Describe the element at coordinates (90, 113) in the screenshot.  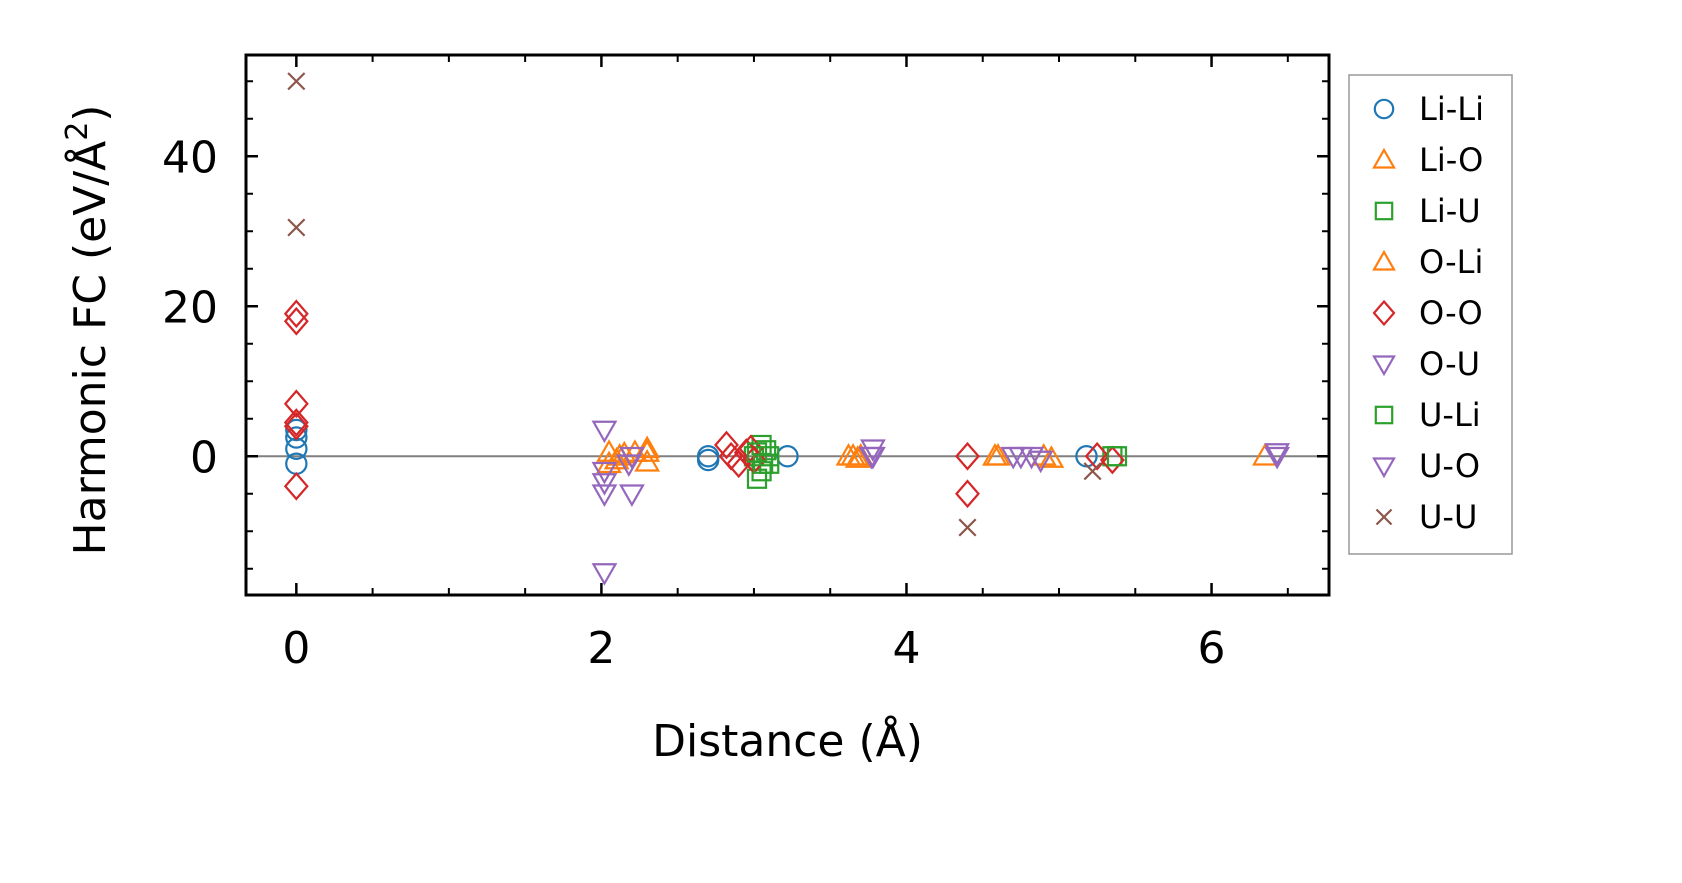
I see `y-axis-label-end: )` at that location.